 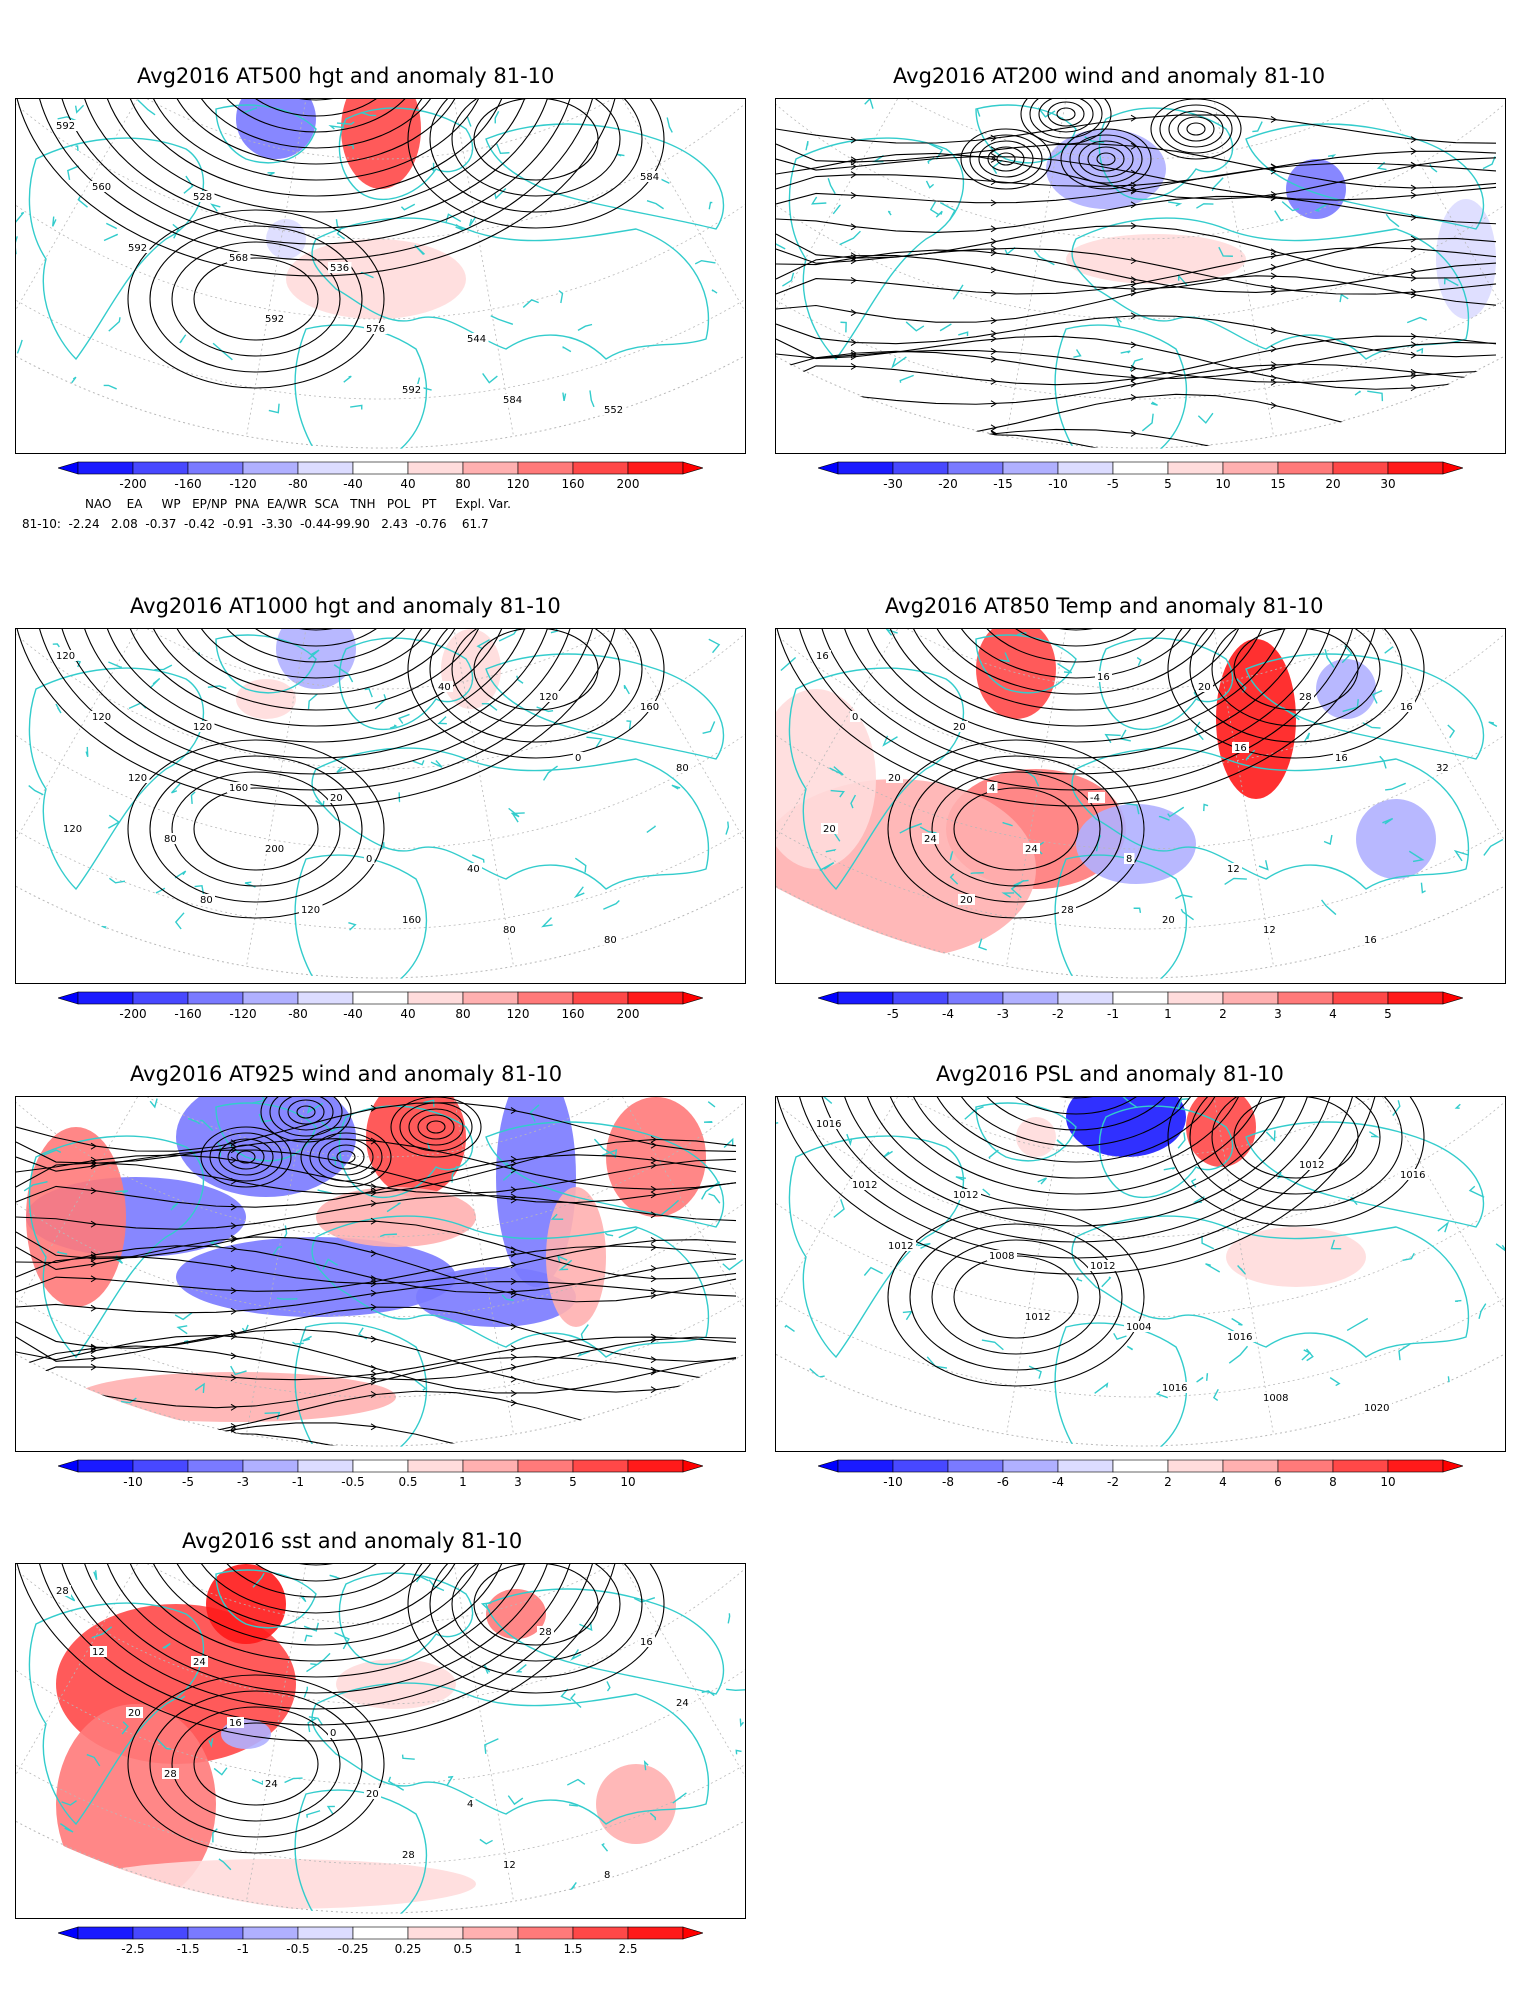 I want to click on panel-title: Avg2016 AT500 hgt and anomaly 81-10, so click(x=346, y=76).